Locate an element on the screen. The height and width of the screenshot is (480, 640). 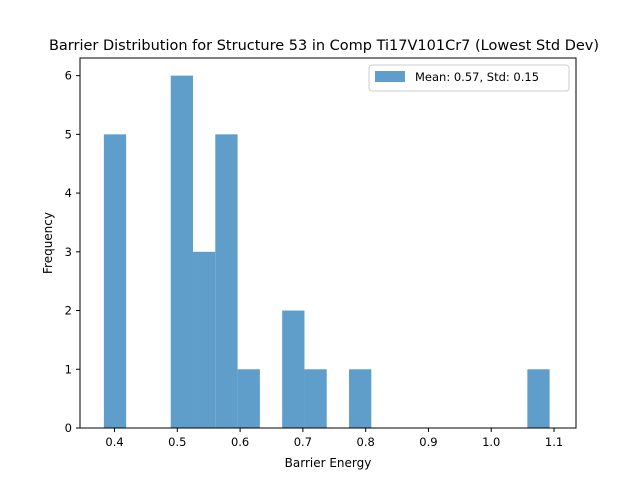
x-tick-label: 1.0 is located at coordinates (491, 442).